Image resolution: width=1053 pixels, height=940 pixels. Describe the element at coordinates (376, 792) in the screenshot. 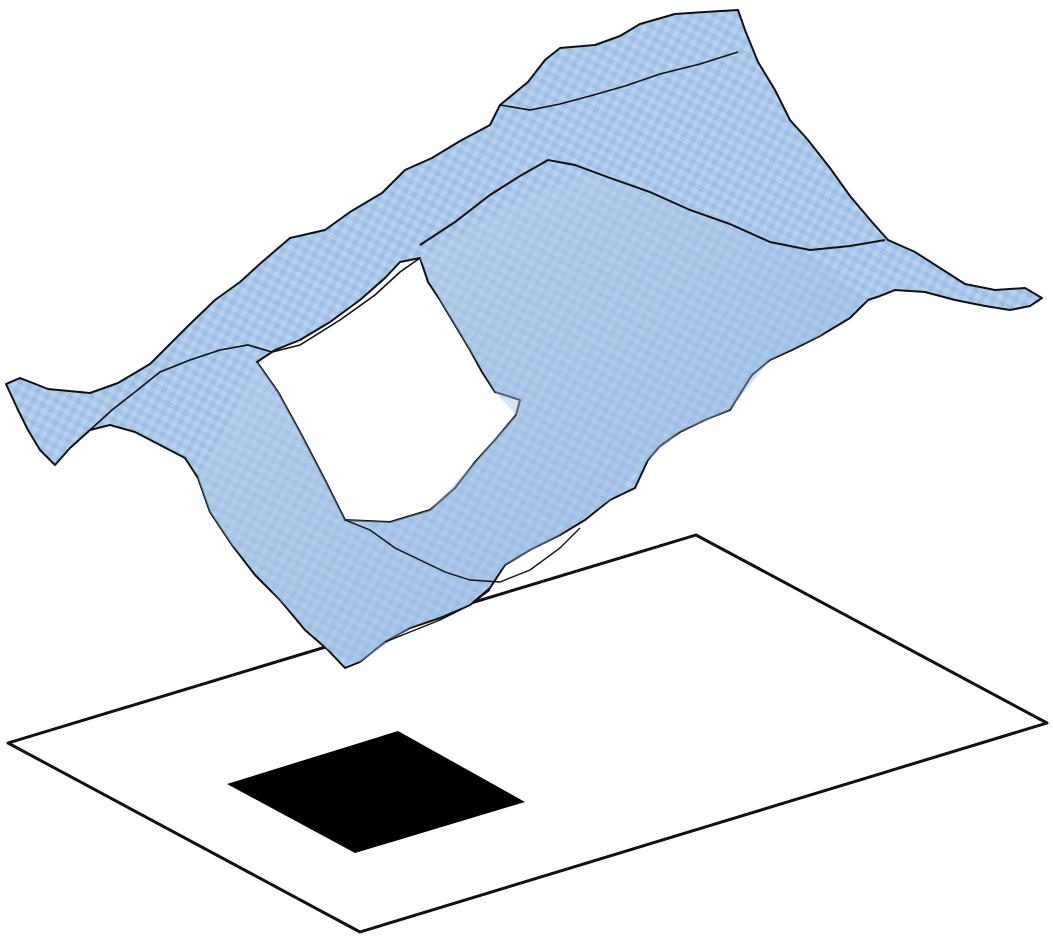

I see `obstacle-square` at that location.